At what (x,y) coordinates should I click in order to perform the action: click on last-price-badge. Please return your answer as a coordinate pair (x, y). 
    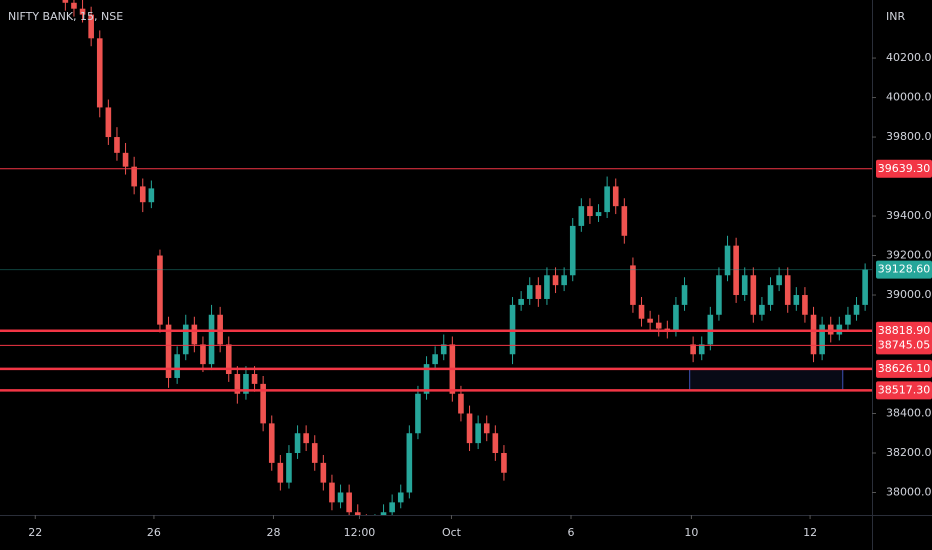
    Looking at the image, I should click on (904, 269).